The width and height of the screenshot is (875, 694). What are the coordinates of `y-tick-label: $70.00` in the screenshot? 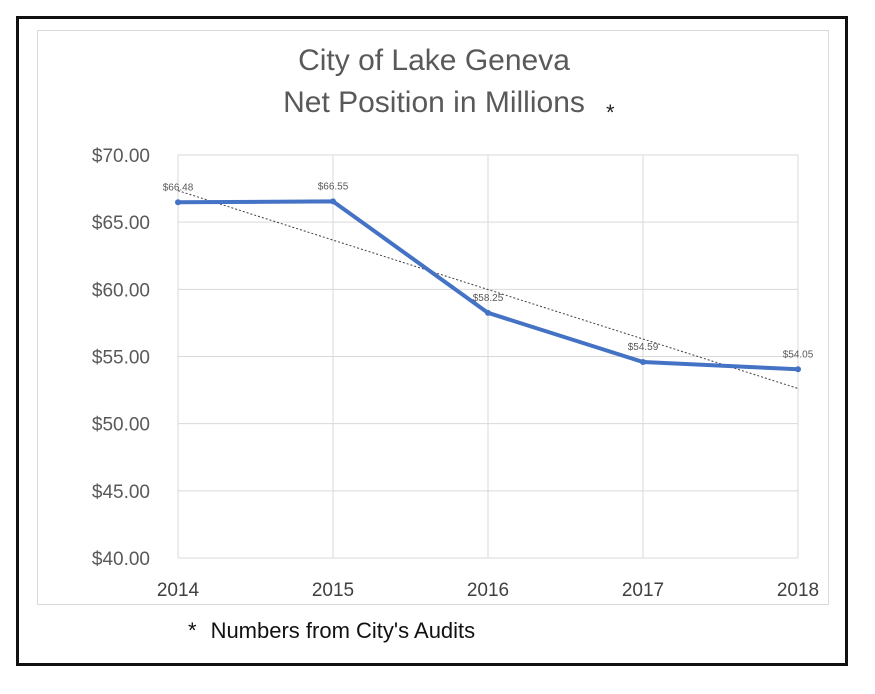 It's located at (121, 156).